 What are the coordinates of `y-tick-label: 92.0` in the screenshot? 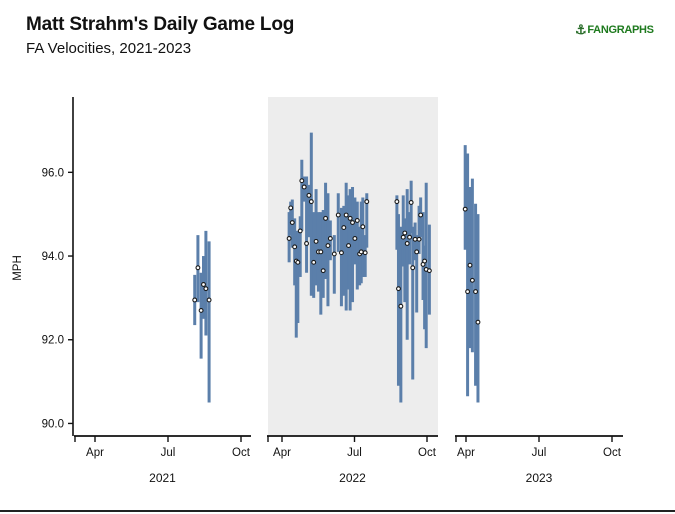 It's located at (53, 341).